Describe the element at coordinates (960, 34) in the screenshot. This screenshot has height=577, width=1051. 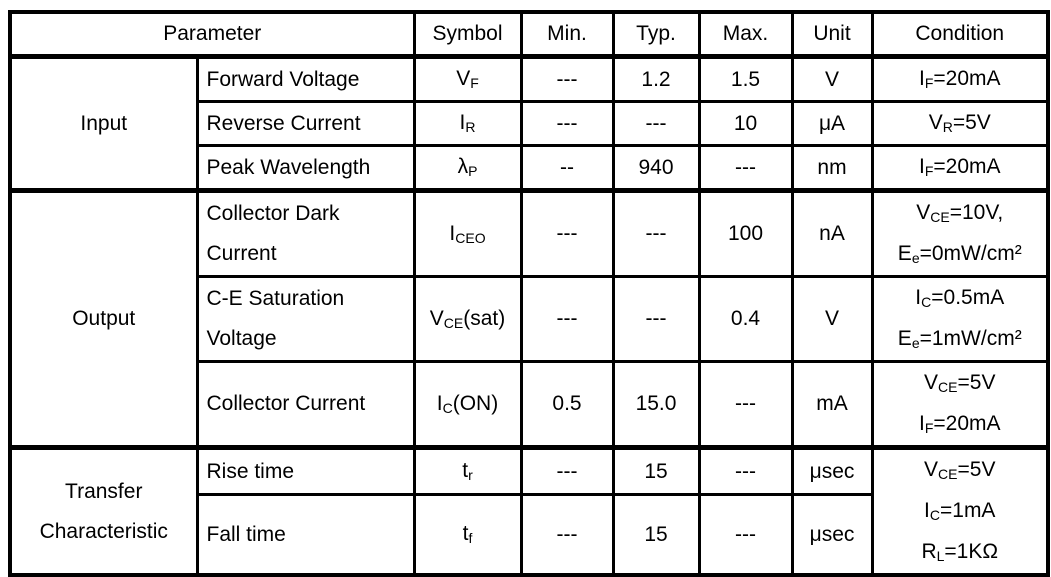
I see `header-condition: Condition` at that location.